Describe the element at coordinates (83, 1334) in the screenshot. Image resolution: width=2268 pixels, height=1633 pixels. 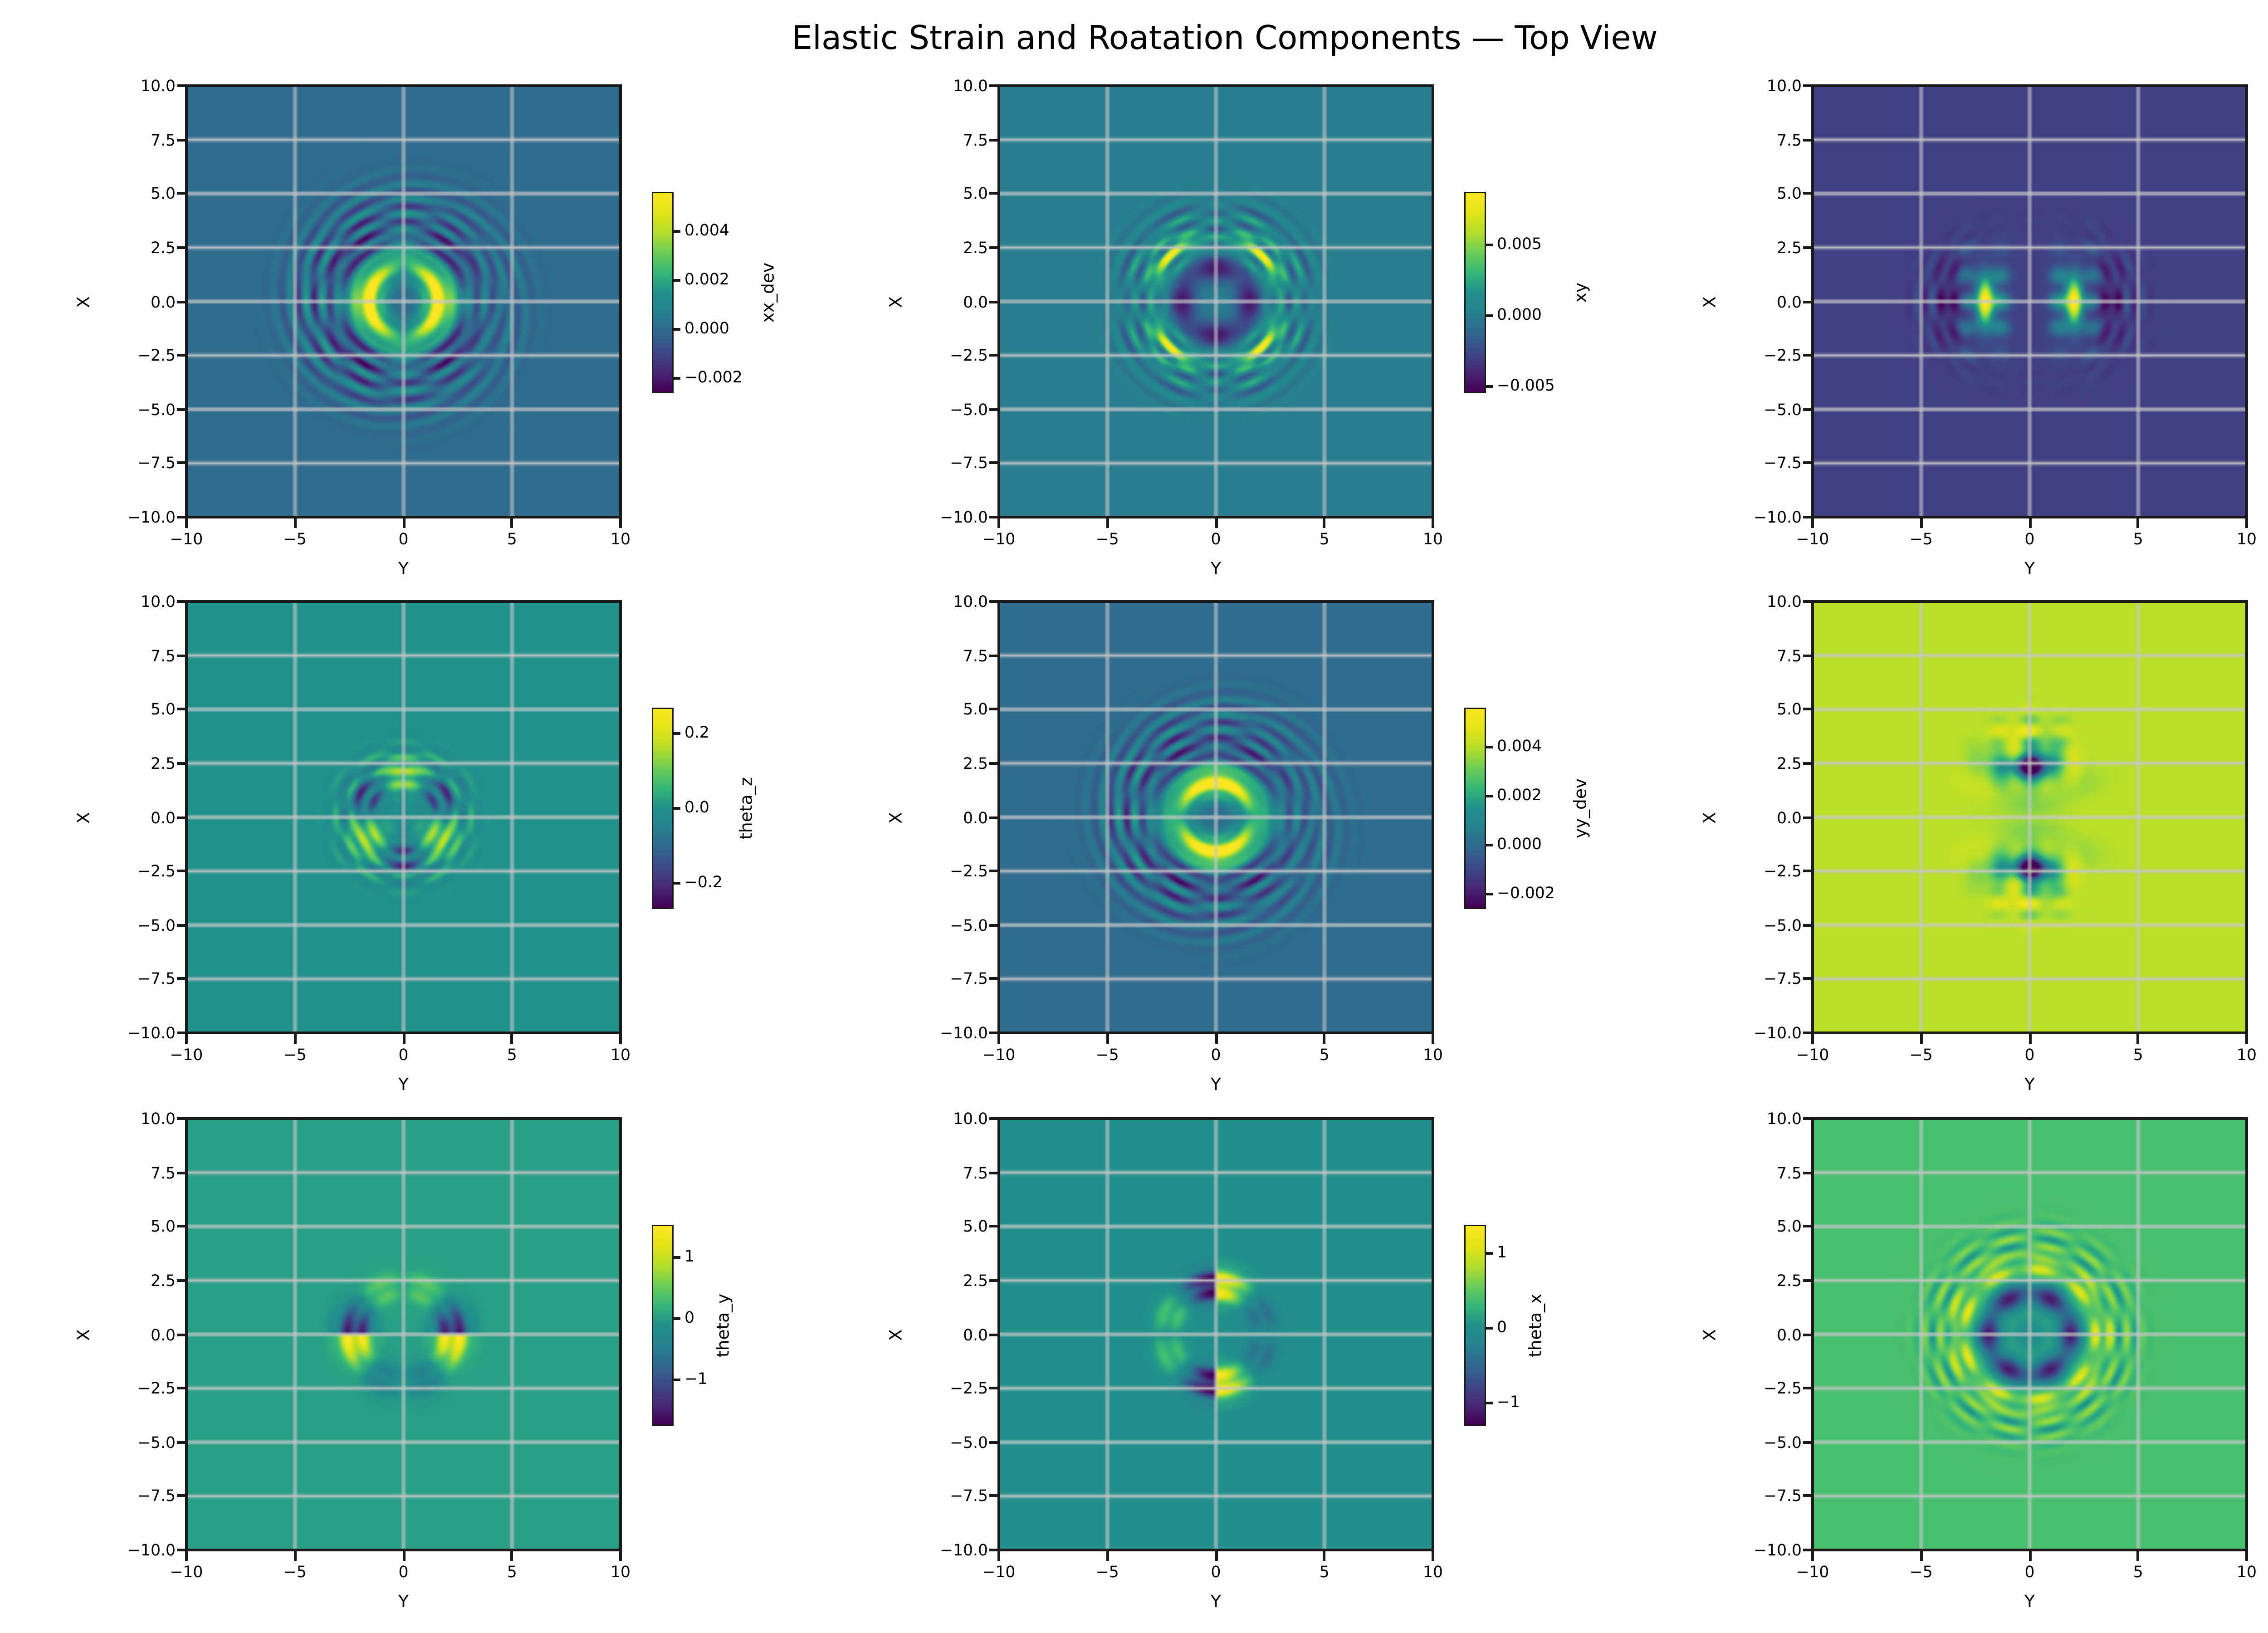
I see `y-axis-label: X` at that location.